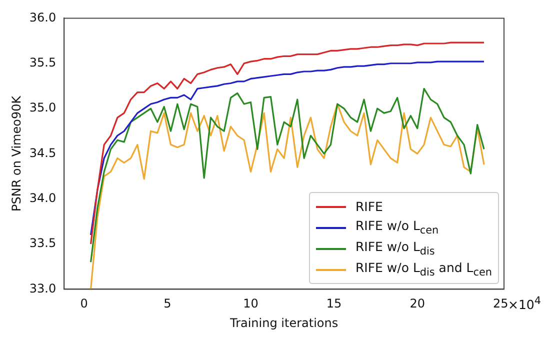  What do you see at coordinates (395, 248) in the screenshot?
I see `legend-label: RIFE w/o L$_{dis}$` at bounding box center [395, 248].